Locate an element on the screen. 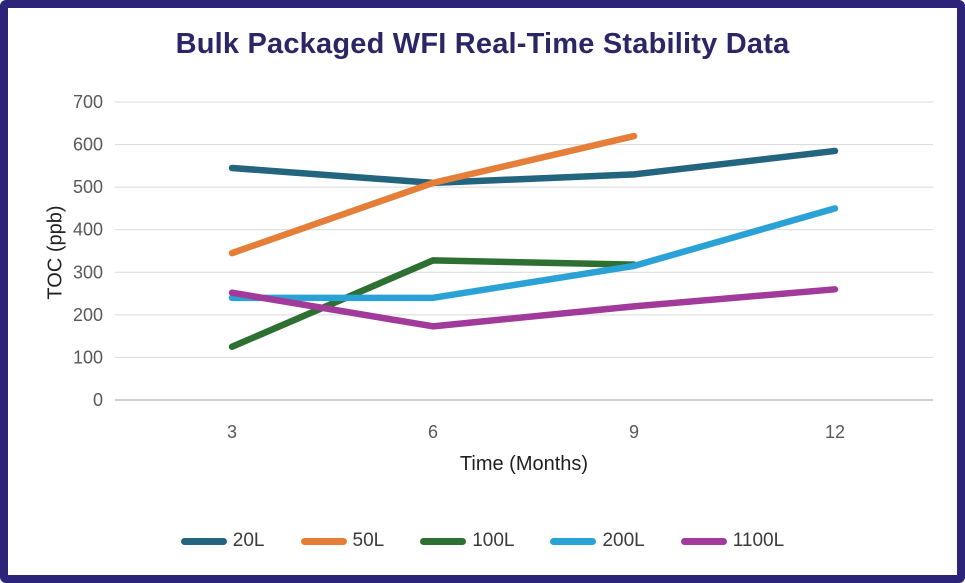 The height and width of the screenshot is (583, 965). legend-swatch-100L is located at coordinates (443, 541).